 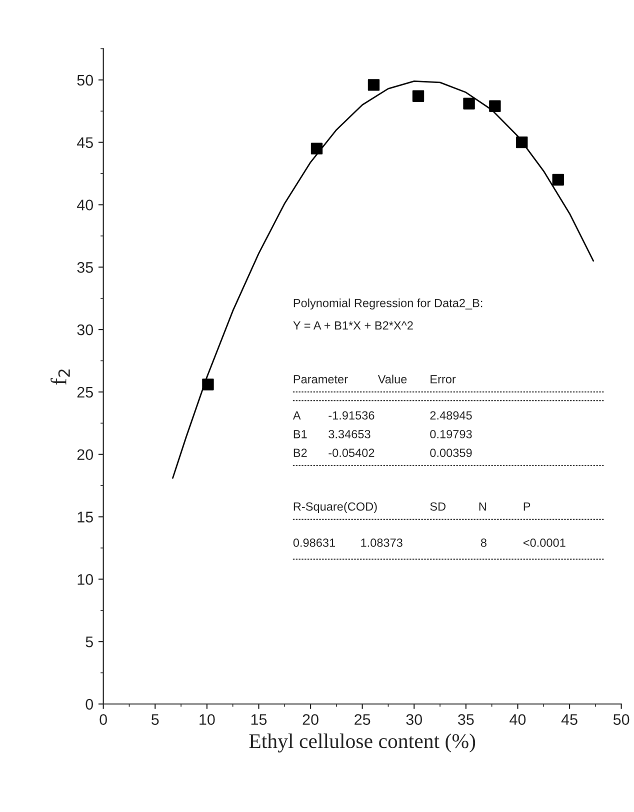 I want to click on x-tick-label: 40, so click(x=518, y=719).